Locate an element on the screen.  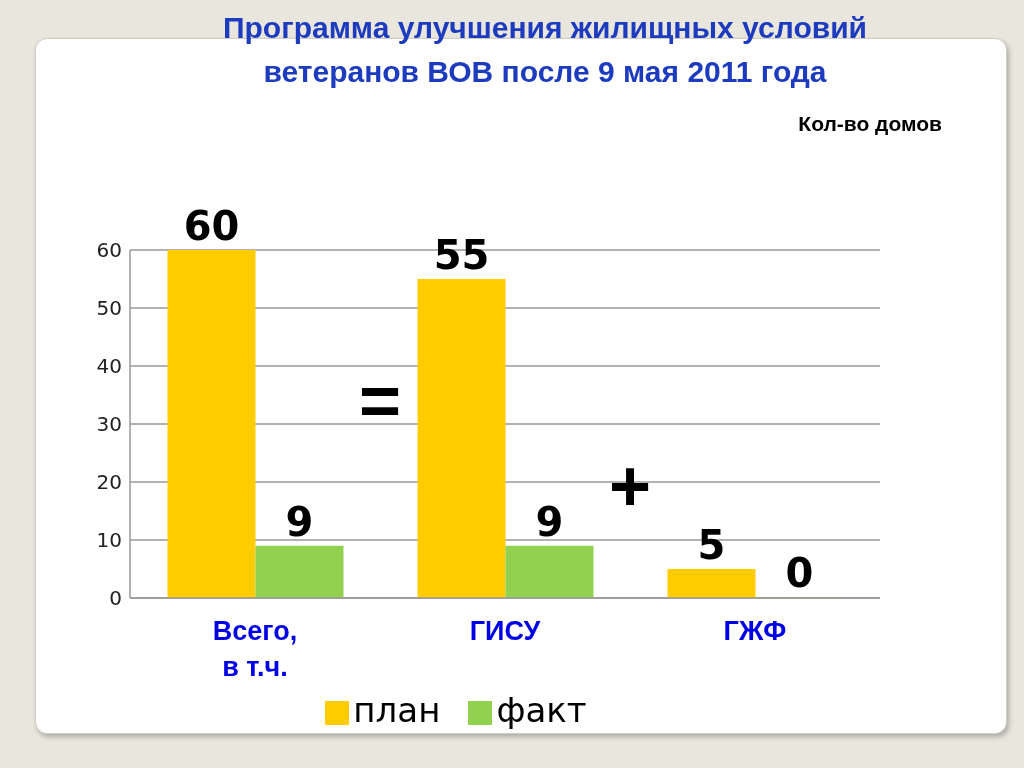
y-tick-label: 0 is located at coordinates (115, 598).